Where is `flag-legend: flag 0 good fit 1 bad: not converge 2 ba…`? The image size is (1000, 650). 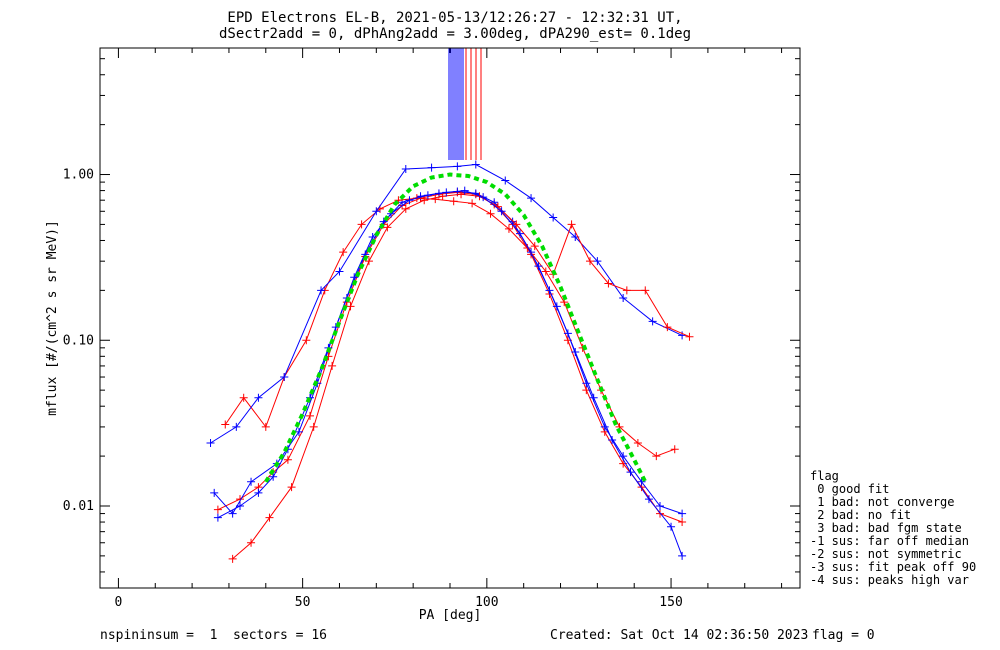 flag-legend: flag 0 good fit 1 bad: not converge 2 ba… is located at coordinates (893, 528).